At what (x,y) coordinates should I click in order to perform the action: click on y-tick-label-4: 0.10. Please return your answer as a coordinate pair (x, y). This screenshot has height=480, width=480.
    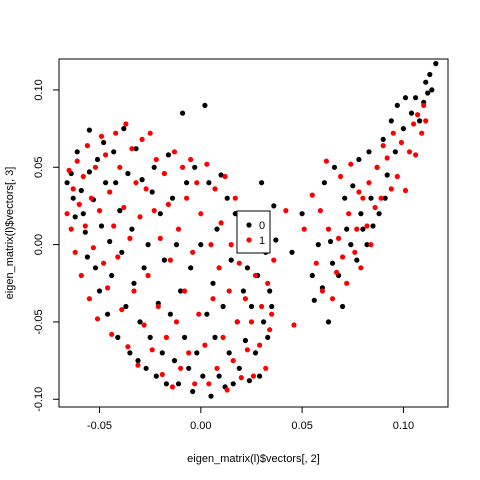
    Looking at the image, I should click on (39, 89).